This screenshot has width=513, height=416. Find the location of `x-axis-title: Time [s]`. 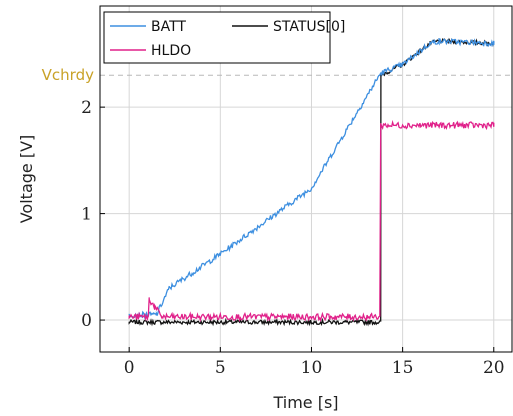

x-axis-title: Time [s] is located at coordinates (305, 402).